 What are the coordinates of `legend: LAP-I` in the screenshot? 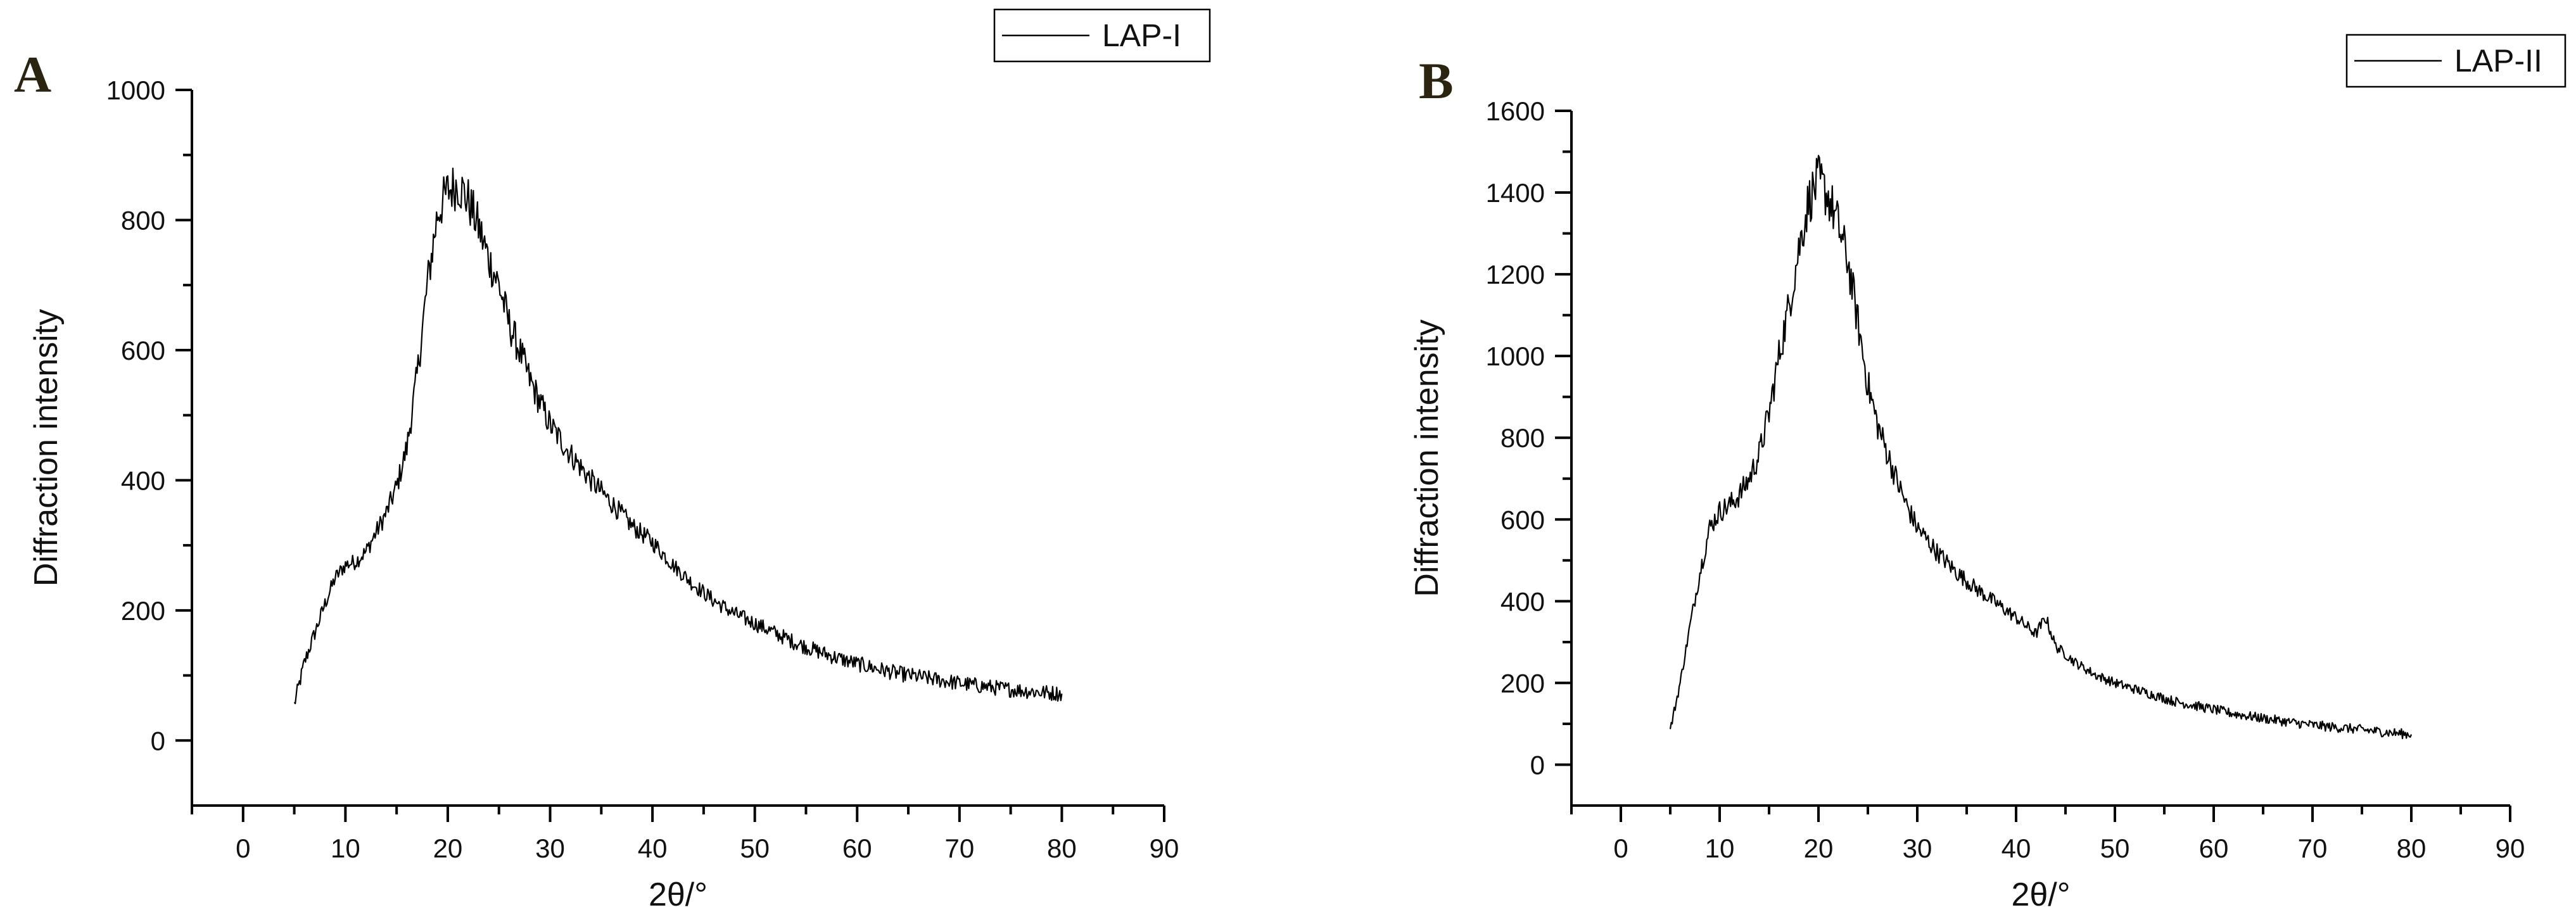 It's located at (1102, 35).